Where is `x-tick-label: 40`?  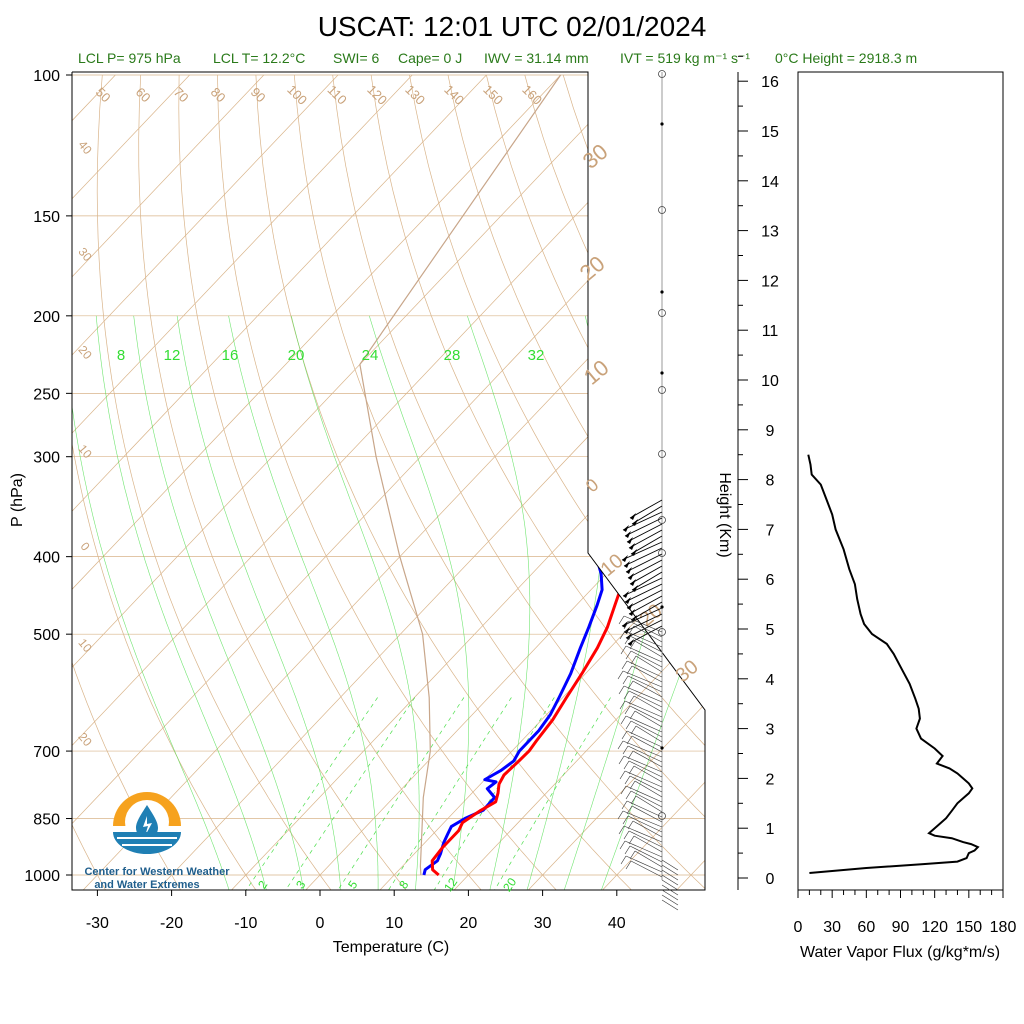
x-tick-label: 40 is located at coordinates (617, 923).